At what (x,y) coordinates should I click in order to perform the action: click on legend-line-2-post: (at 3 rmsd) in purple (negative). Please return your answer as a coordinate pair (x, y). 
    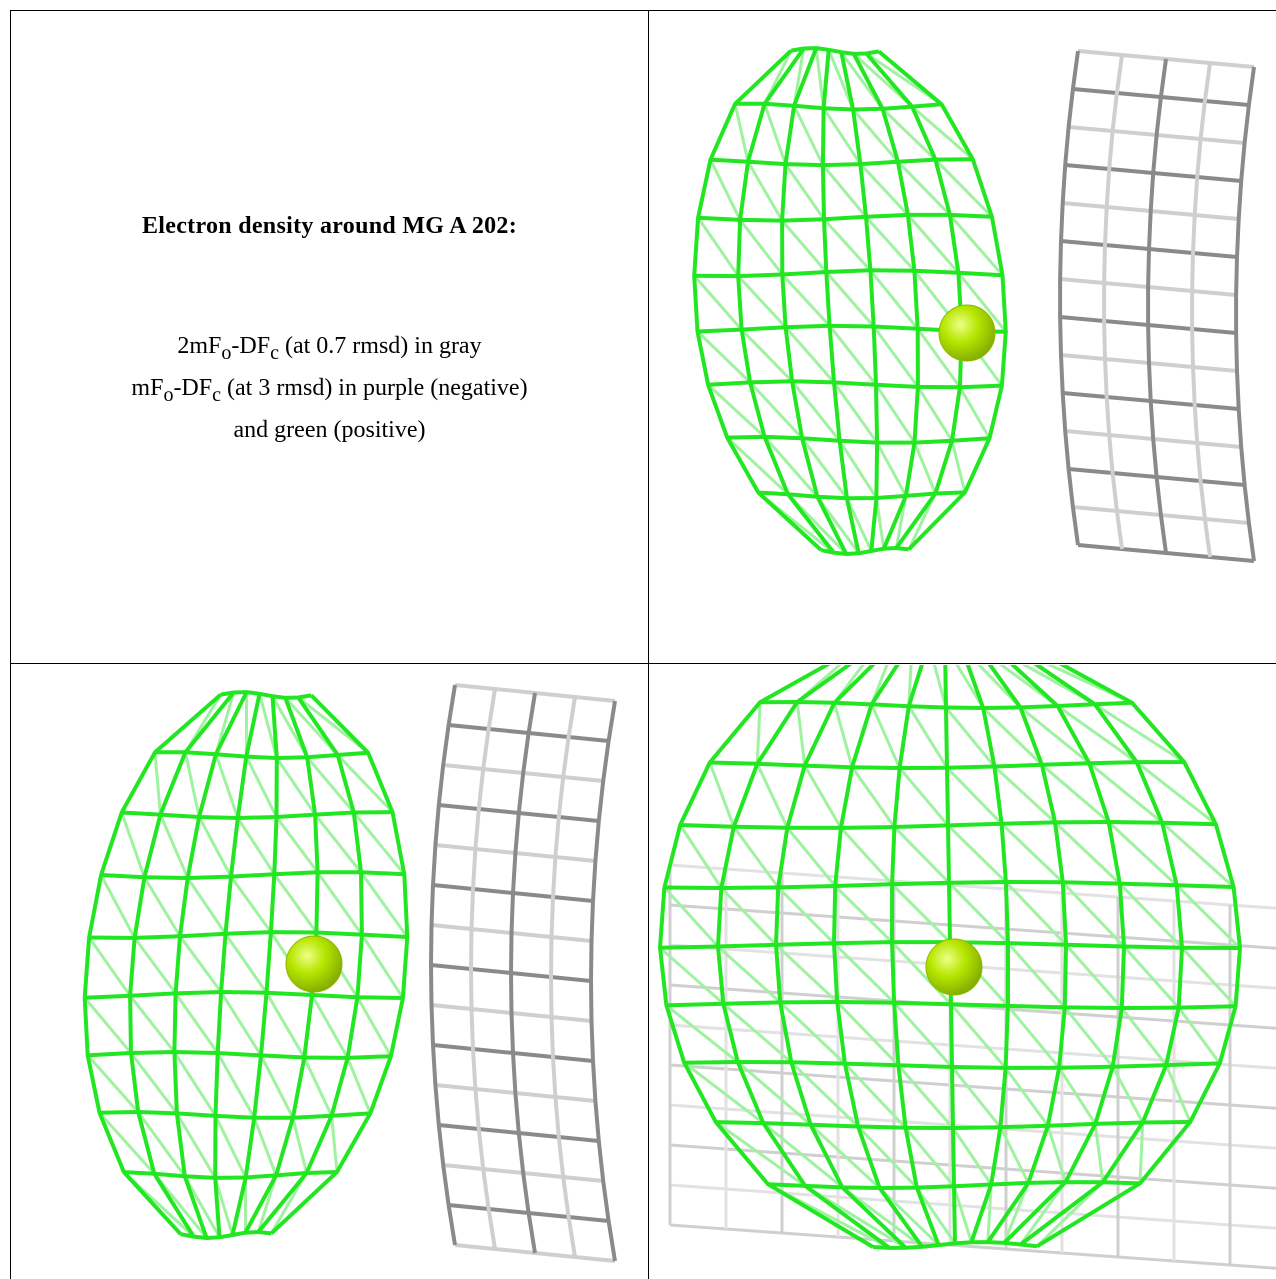
    Looking at the image, I should click on (374, 387).